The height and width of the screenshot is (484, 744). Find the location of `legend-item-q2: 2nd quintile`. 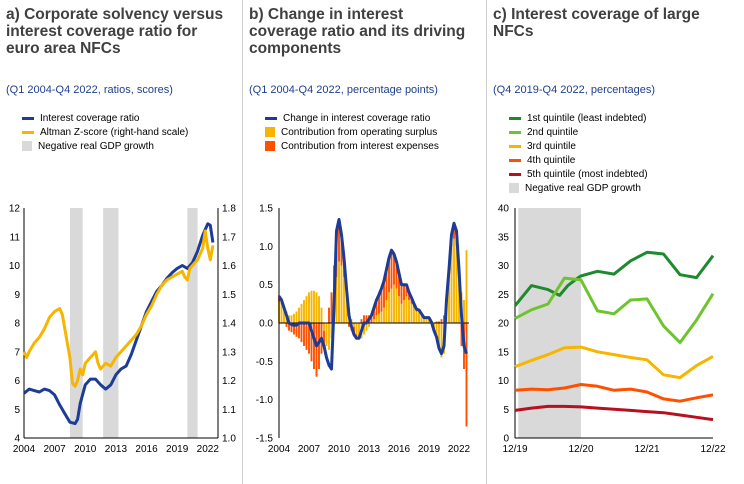

legend-item-q2: 2nd quintile is located at coordinates (578, 132).